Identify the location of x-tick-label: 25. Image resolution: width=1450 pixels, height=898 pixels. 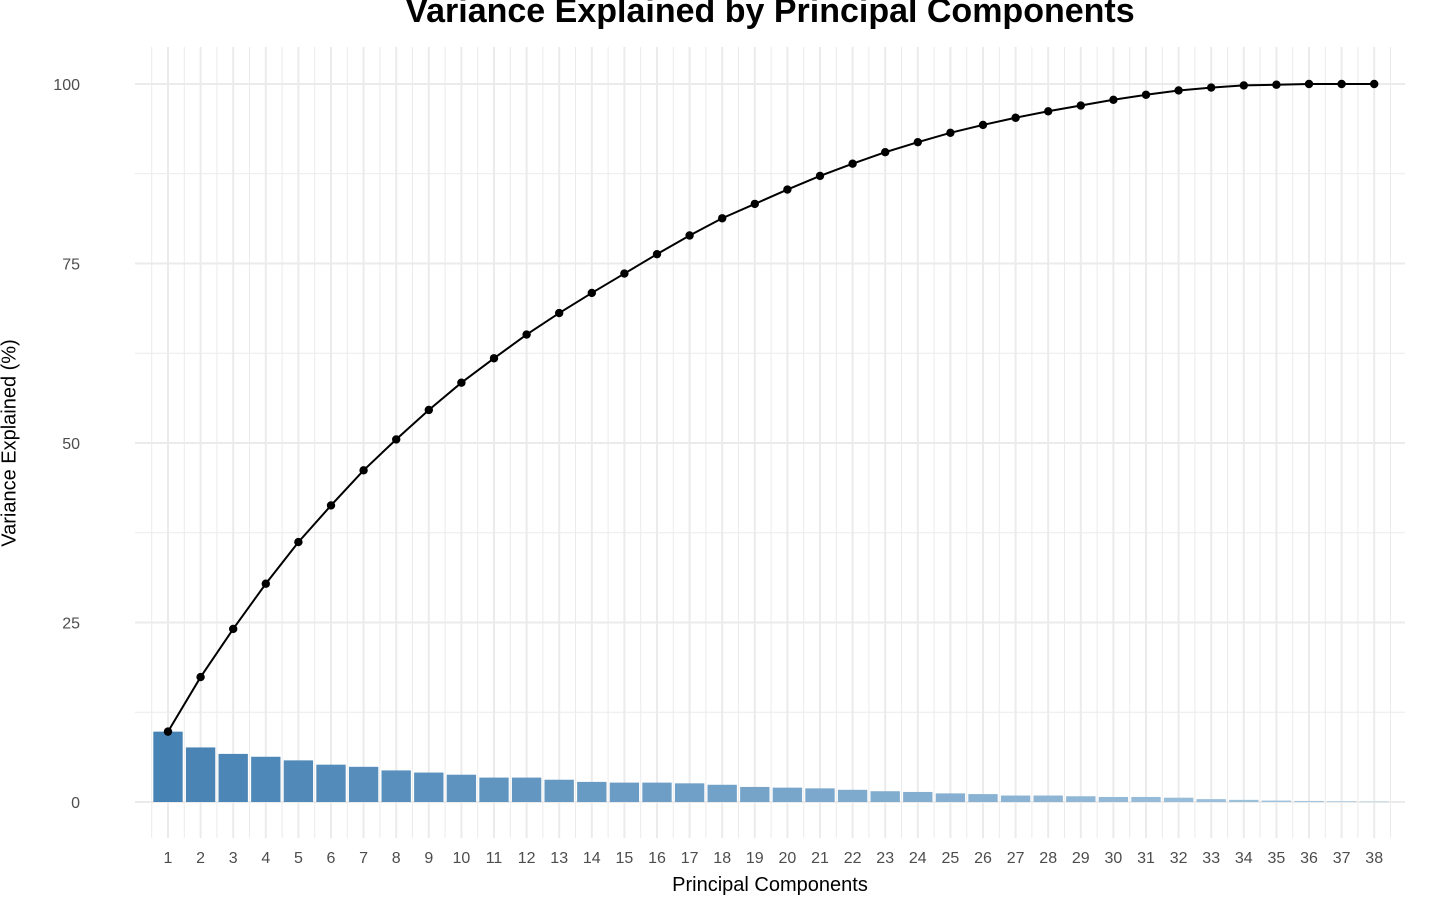
(951, 858).